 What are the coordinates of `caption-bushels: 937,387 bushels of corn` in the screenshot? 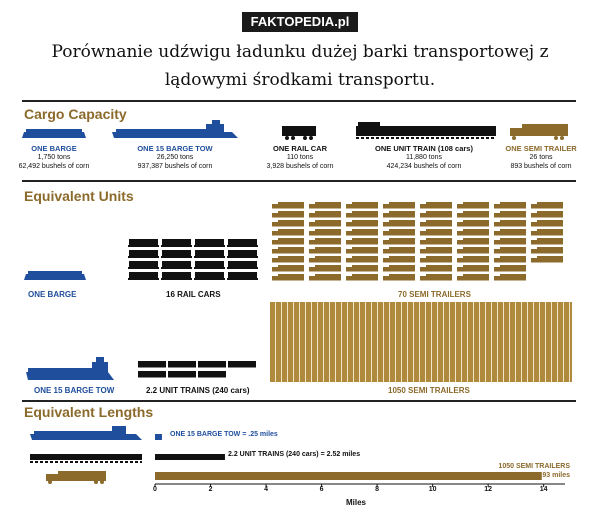 It's located at (175, 166).